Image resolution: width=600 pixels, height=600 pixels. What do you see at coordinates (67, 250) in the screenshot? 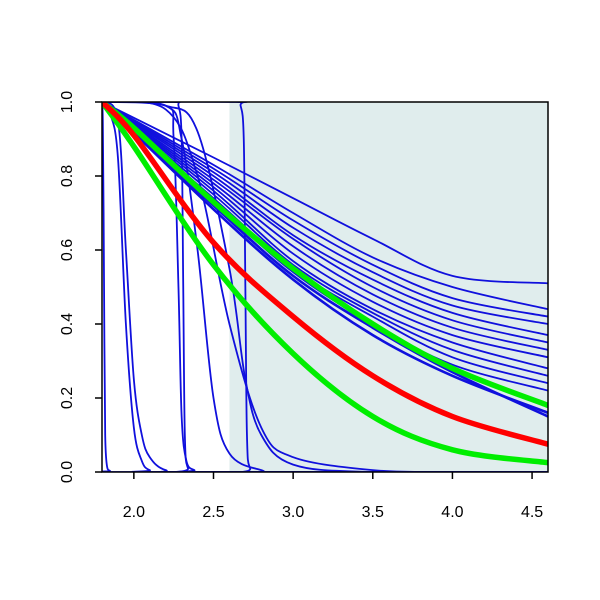
I see `y-tick-label: 0.6` at bounding box center [67, 250].